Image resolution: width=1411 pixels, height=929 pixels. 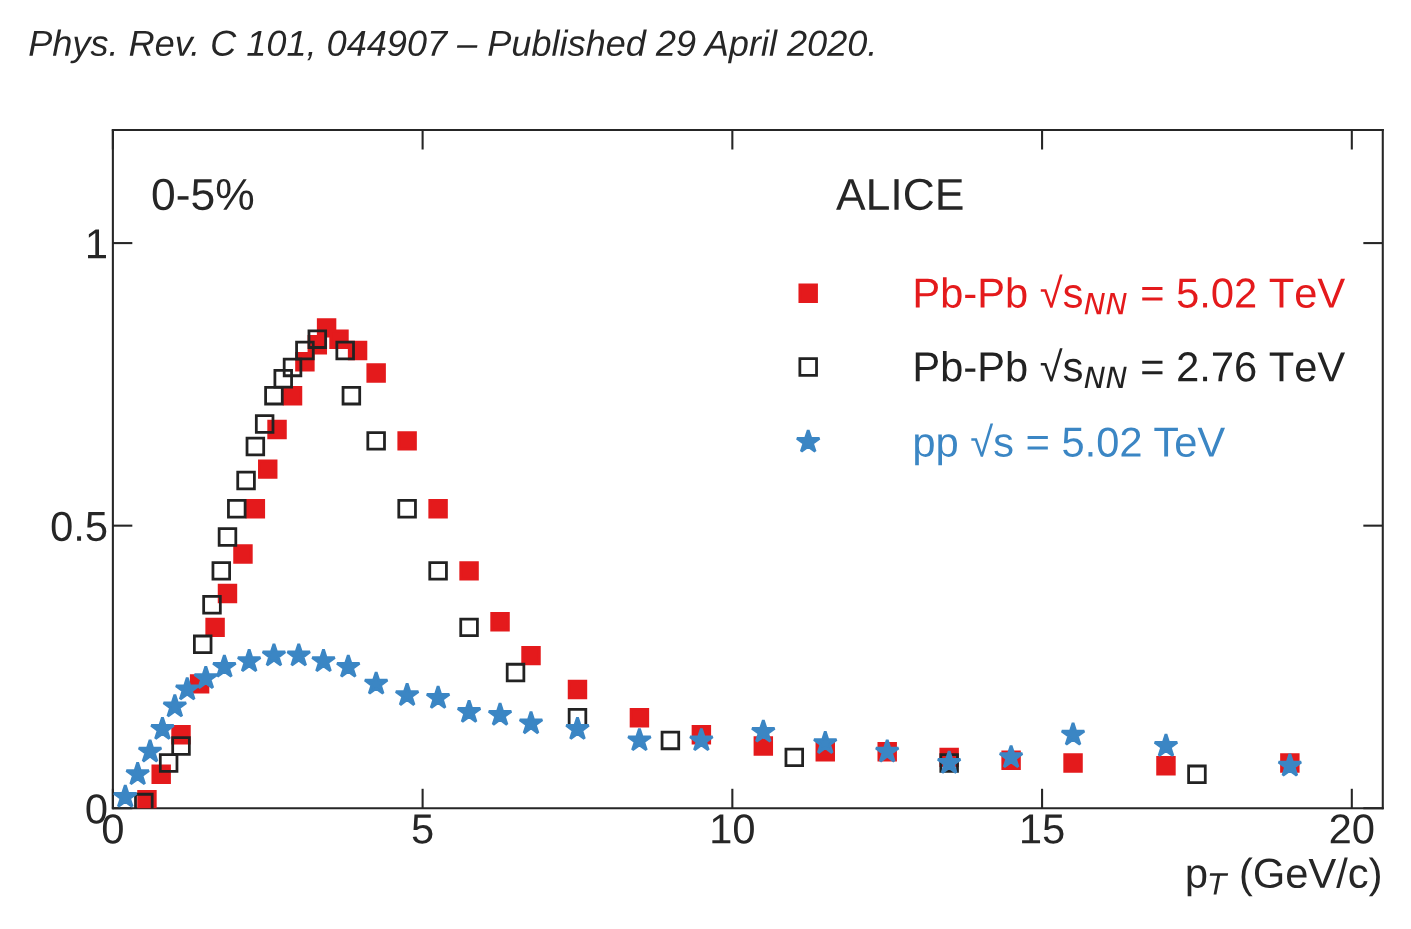 What do you see at coordinates (1130, 368) in the screenshot?
I see `legend-label: Pb-Pb √s$_{NN}$ = 2.76 TeV` at bounding box center [1130, 368].